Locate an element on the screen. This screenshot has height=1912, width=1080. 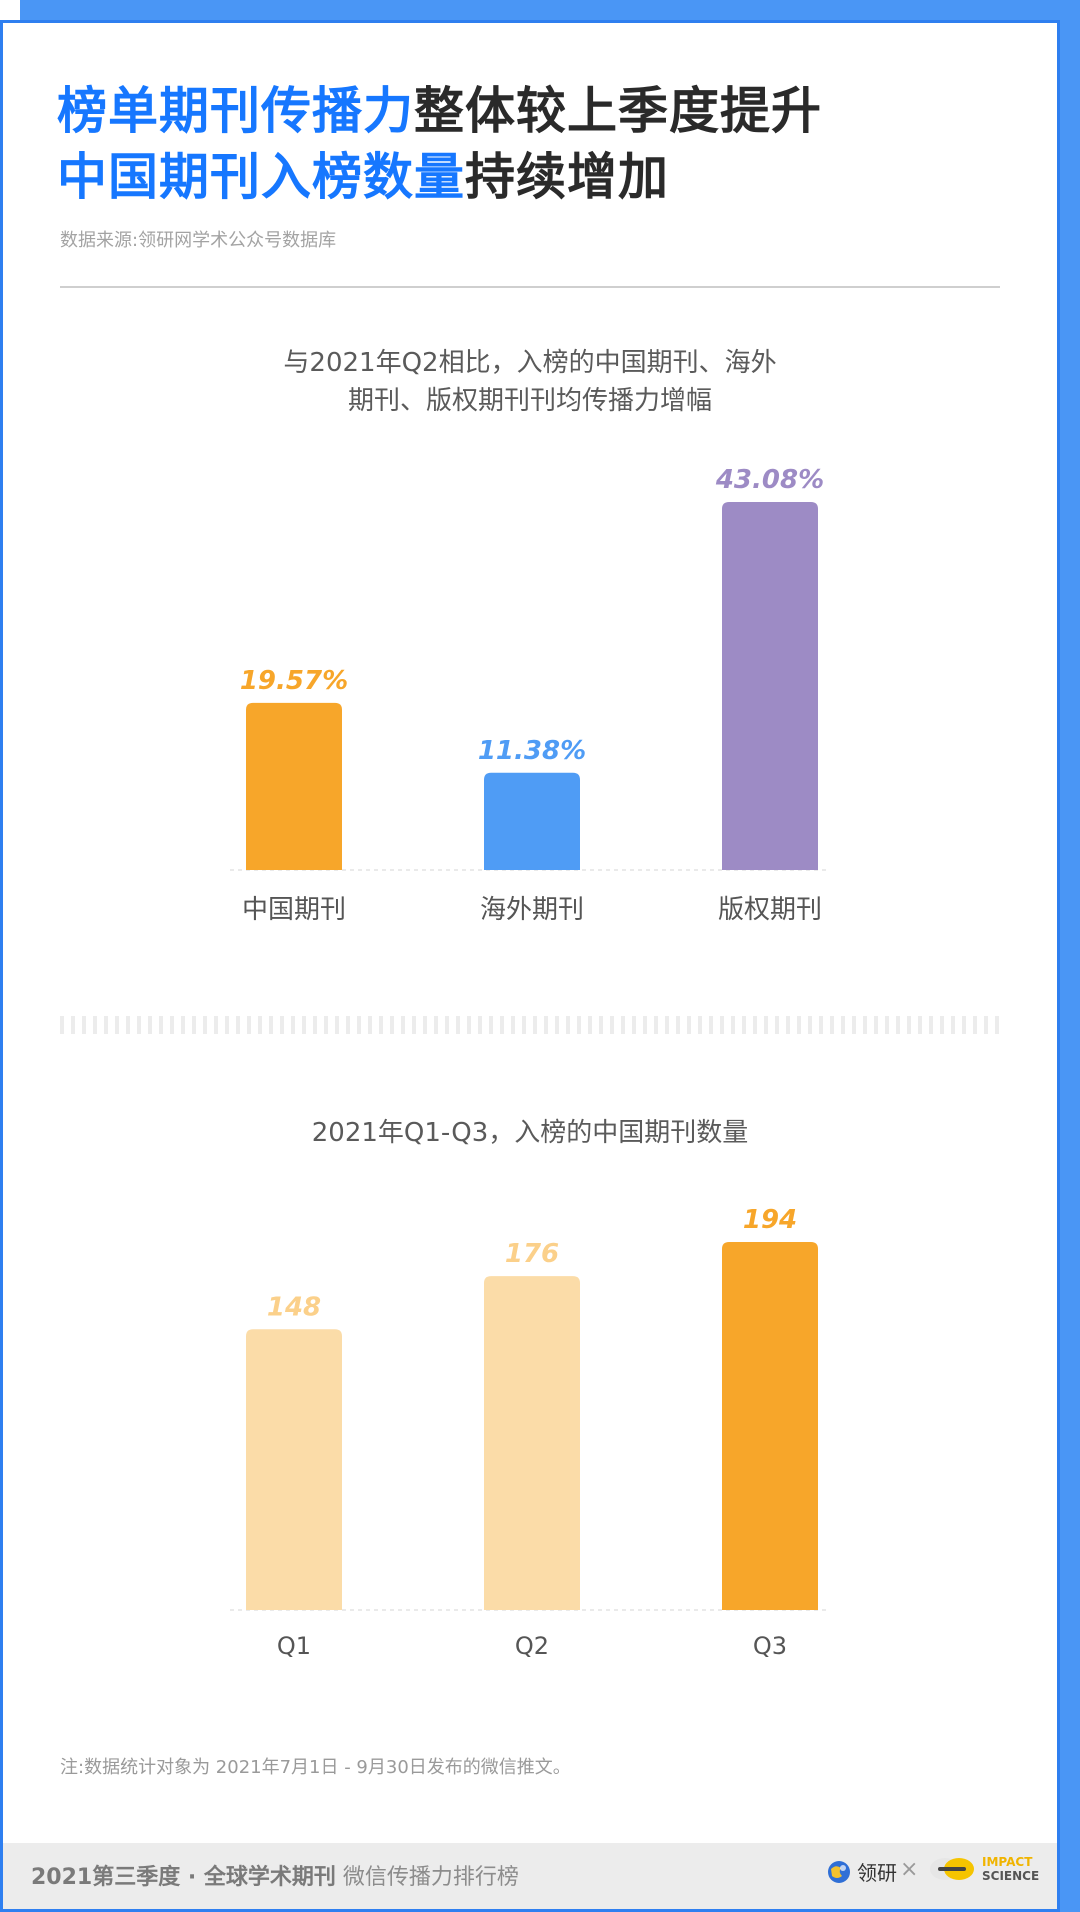
chart1-category-label: 海外期刊 is located at coordinates (532, 910).